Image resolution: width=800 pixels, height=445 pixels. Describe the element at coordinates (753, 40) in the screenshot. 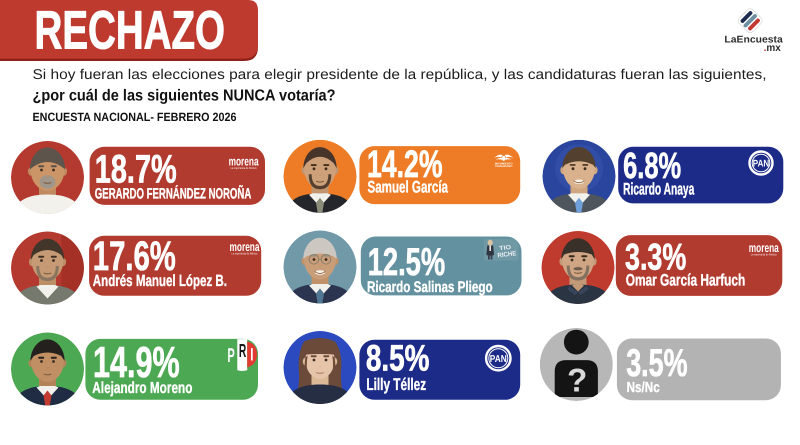

I see `svg-text: LaEncuesta` at that location.